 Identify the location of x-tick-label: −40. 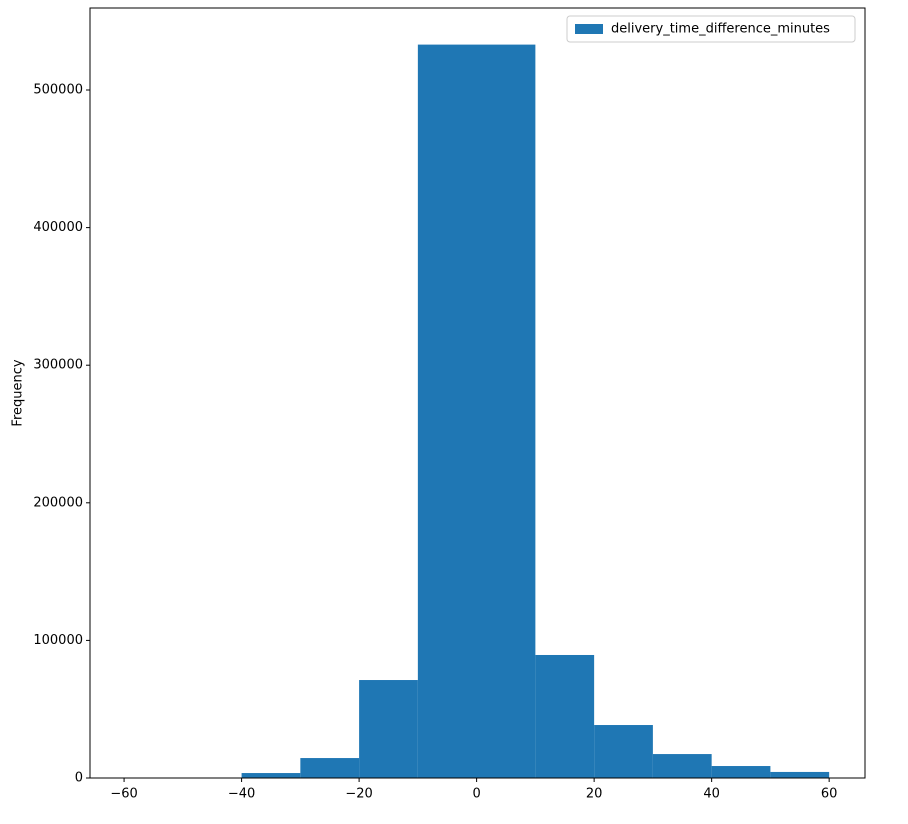
(241, 794).